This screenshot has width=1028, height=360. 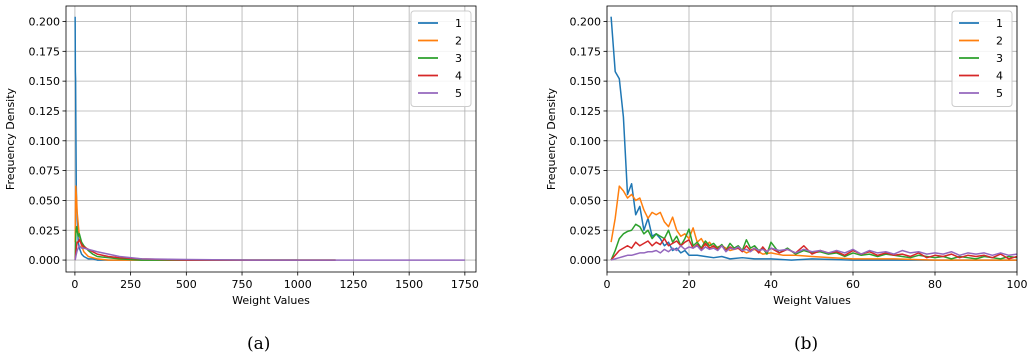 I want to click on x-tick-label: 250, so click(x=130, y=284).